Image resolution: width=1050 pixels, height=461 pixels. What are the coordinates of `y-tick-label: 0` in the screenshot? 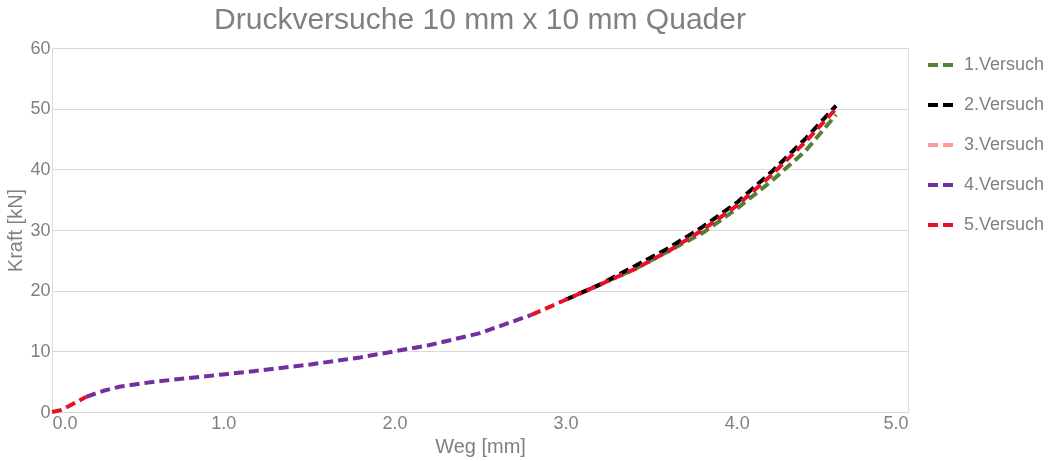 It's located at (45, 411).